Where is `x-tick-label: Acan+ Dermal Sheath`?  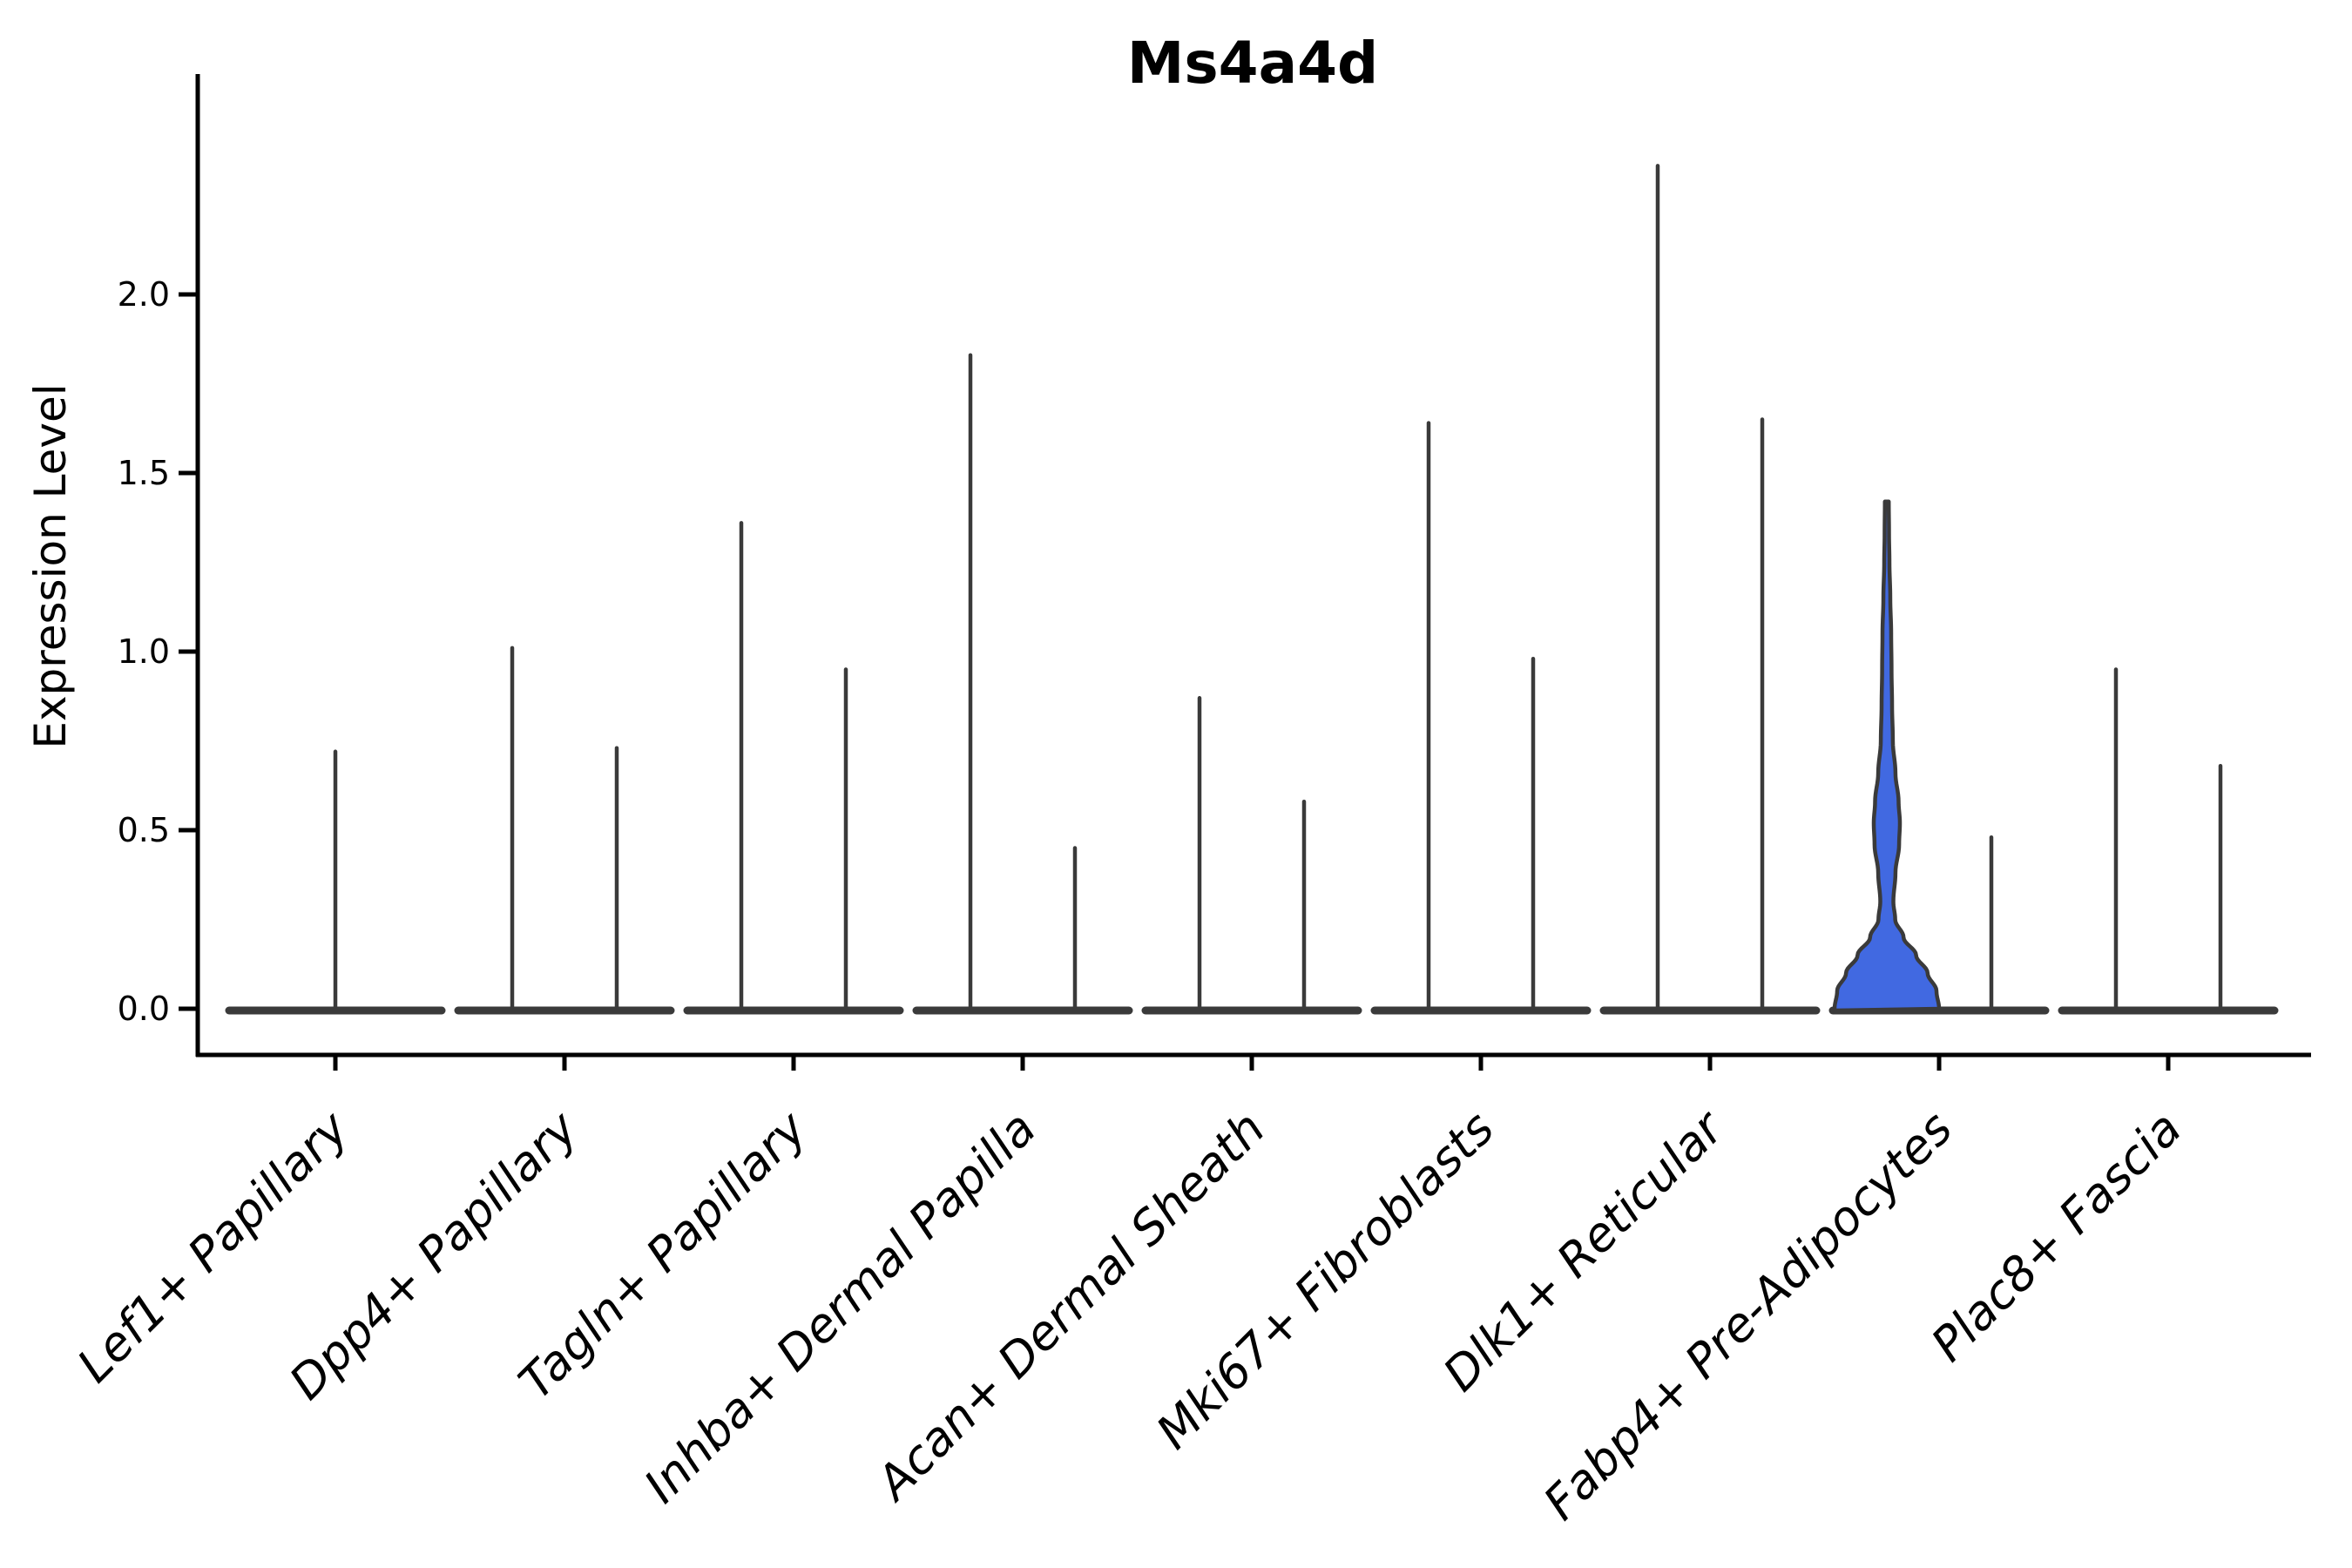 x-tick-label: Acan+ Dermal Sheath is located at coordinates (1069, 1306).